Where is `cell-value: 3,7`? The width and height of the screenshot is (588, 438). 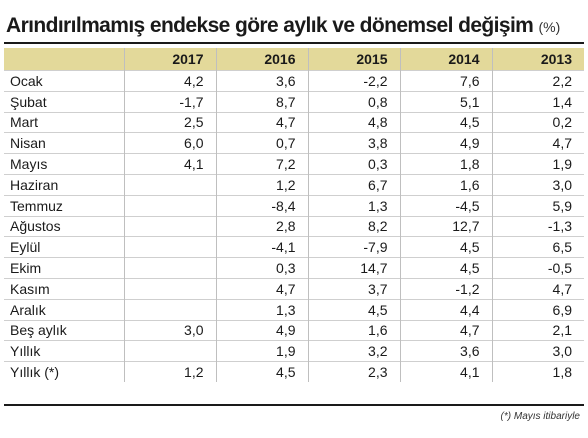 cell-value: 3,7 is located at coordinates (354, 288).